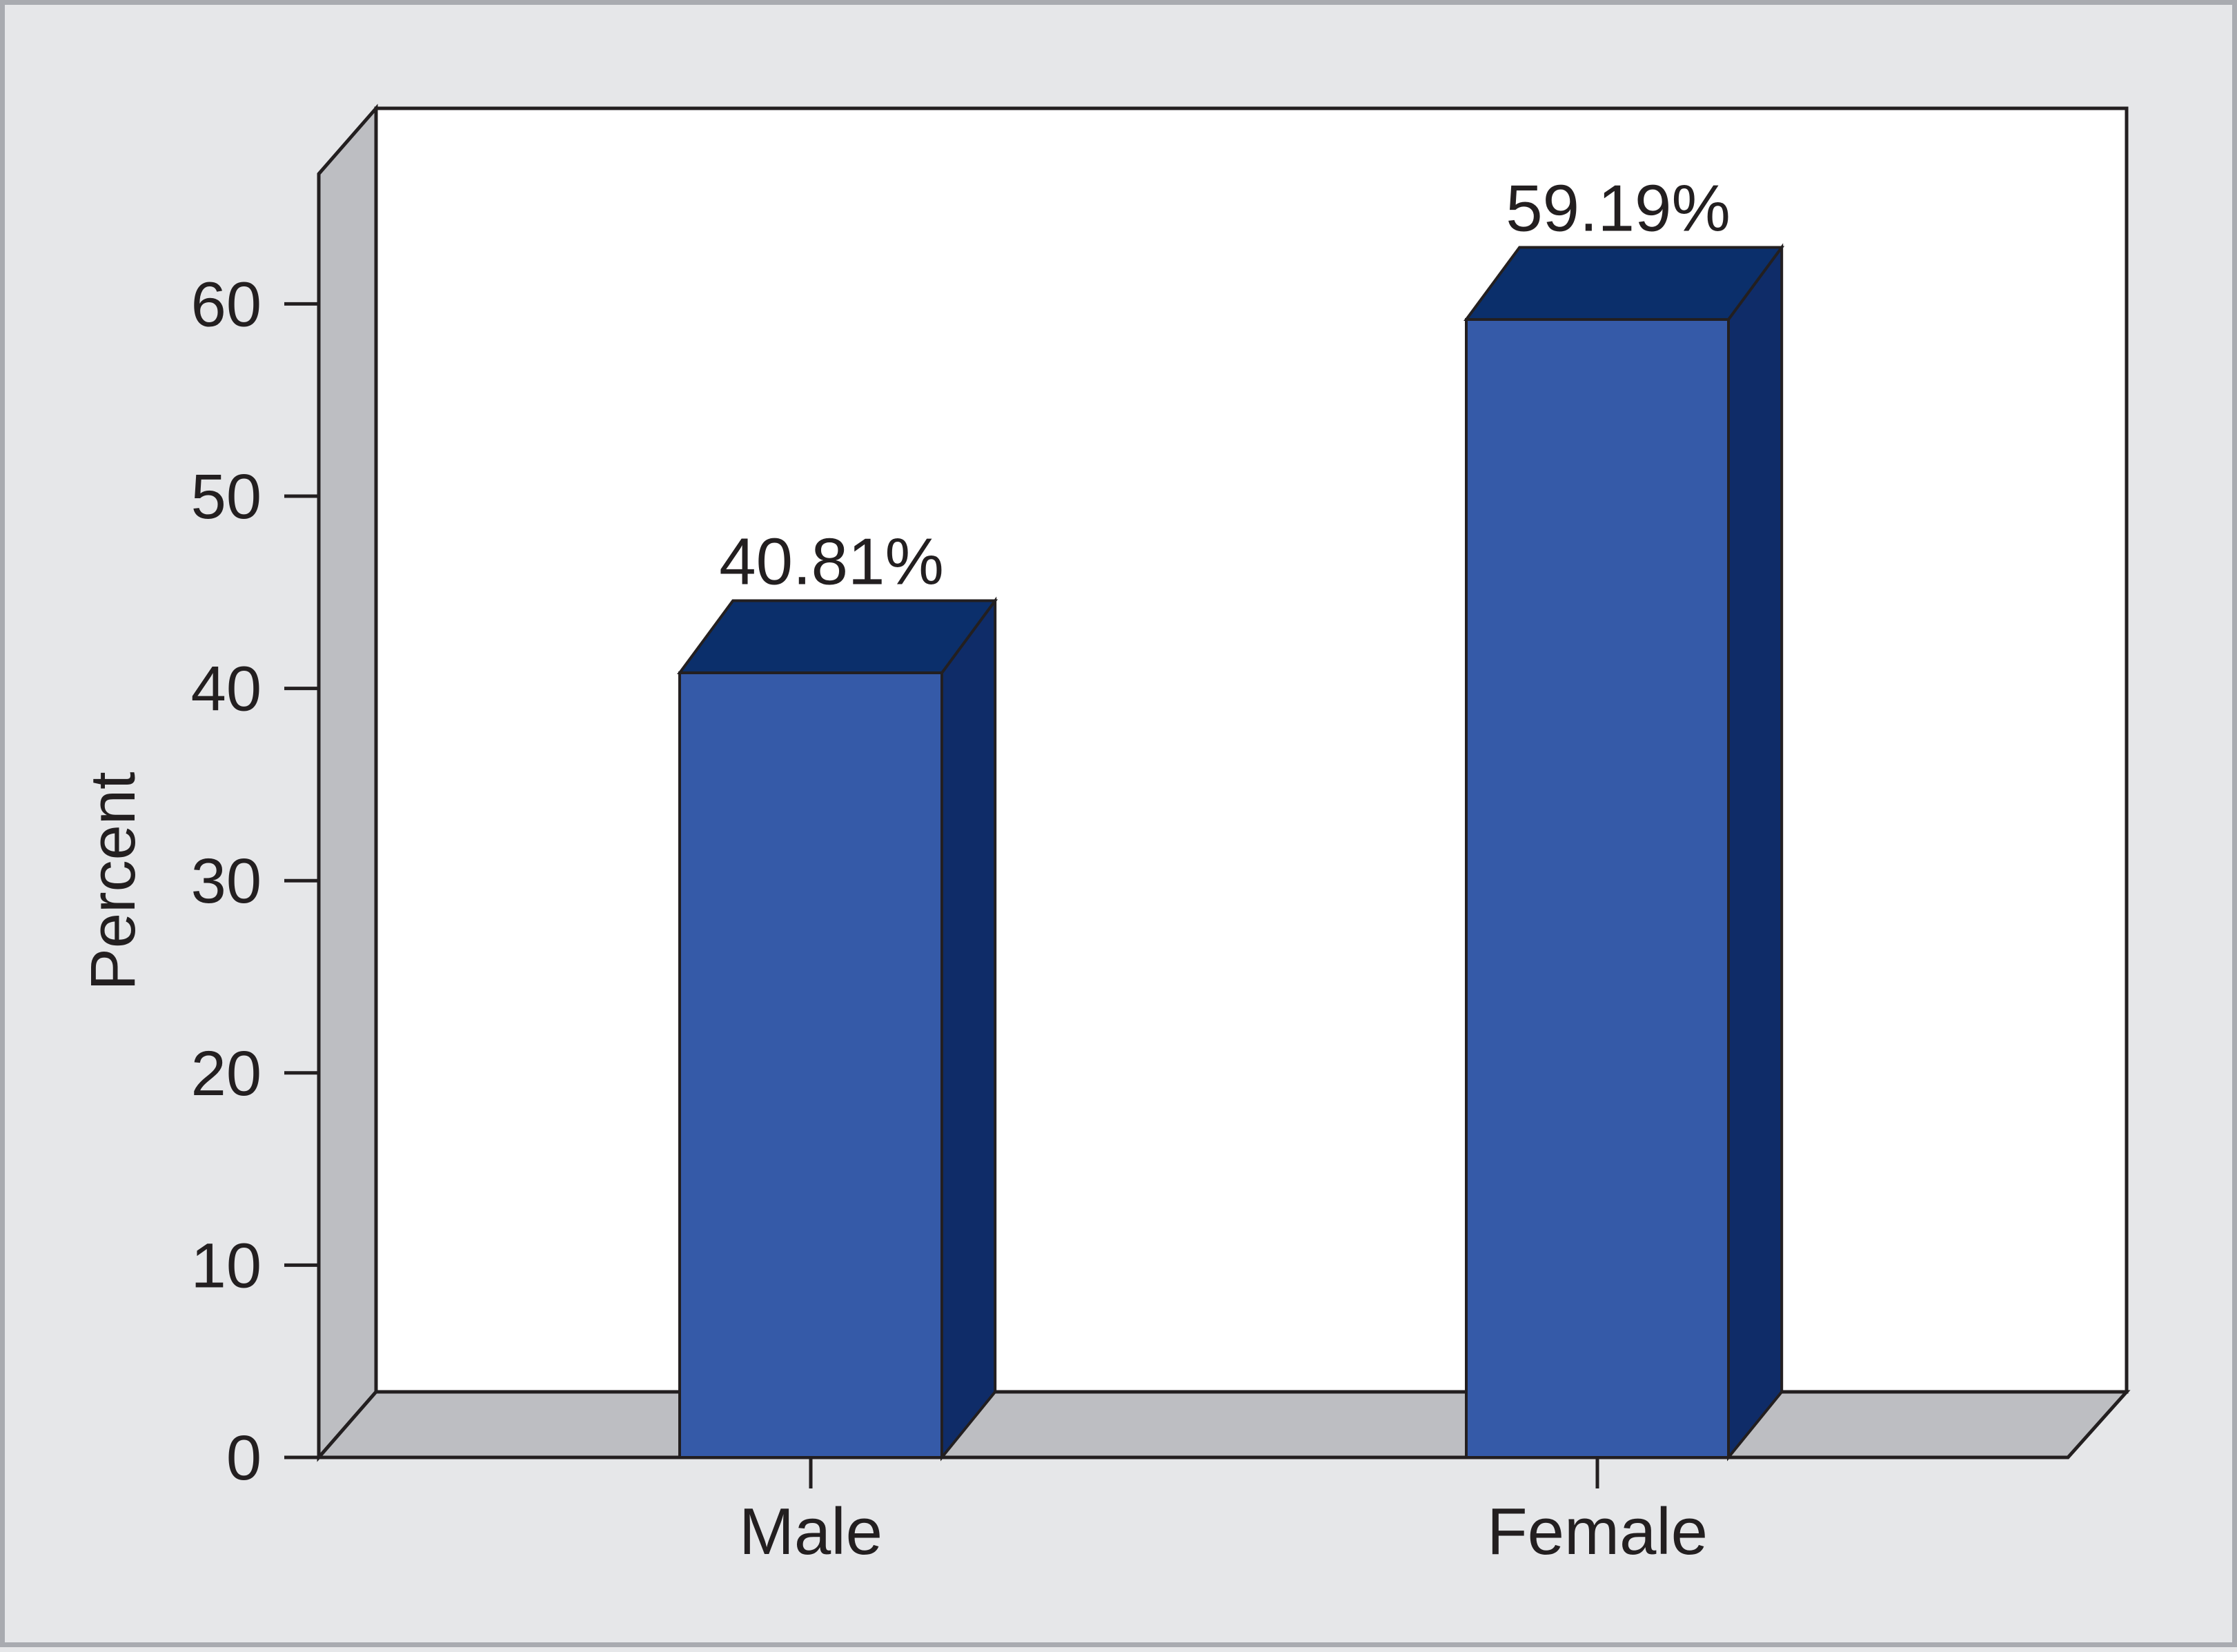 The height and width of the screenshot is (1652, 2237). Describe the element at coordinates (831, 562) in the screenshot. I see `bar-value-label: 40.81%` at that location.